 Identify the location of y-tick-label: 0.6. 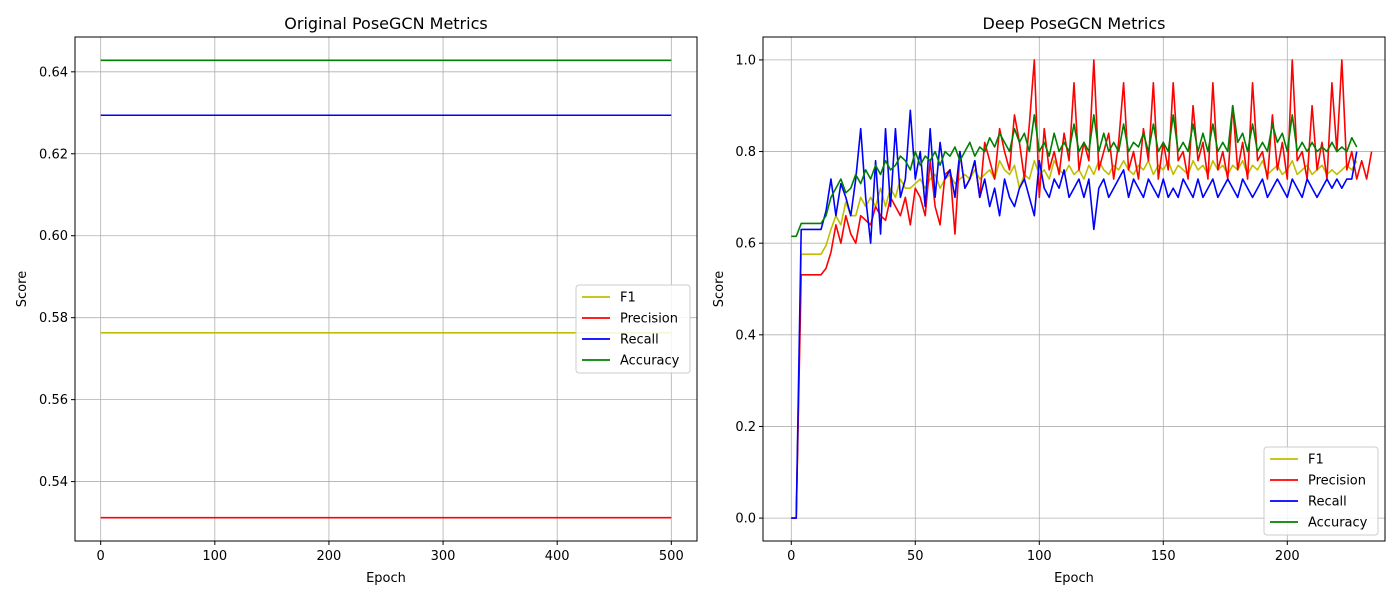
(745, 244).